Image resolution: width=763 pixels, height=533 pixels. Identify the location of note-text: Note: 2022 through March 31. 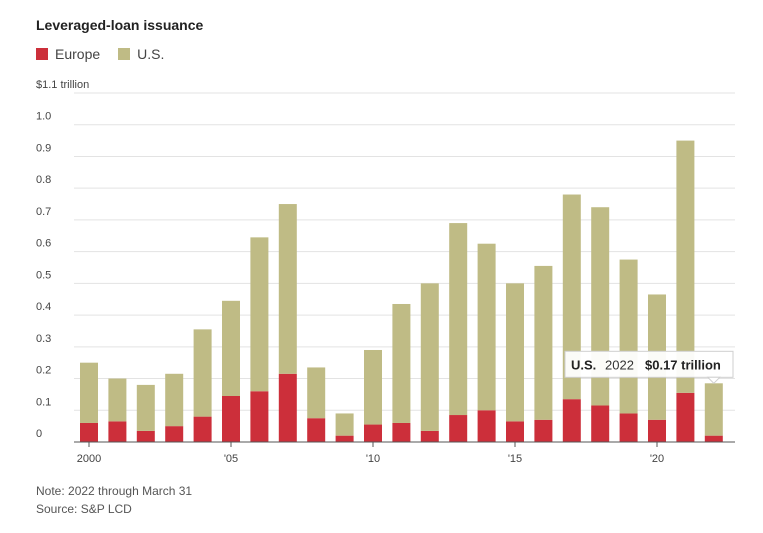
(114, 491).